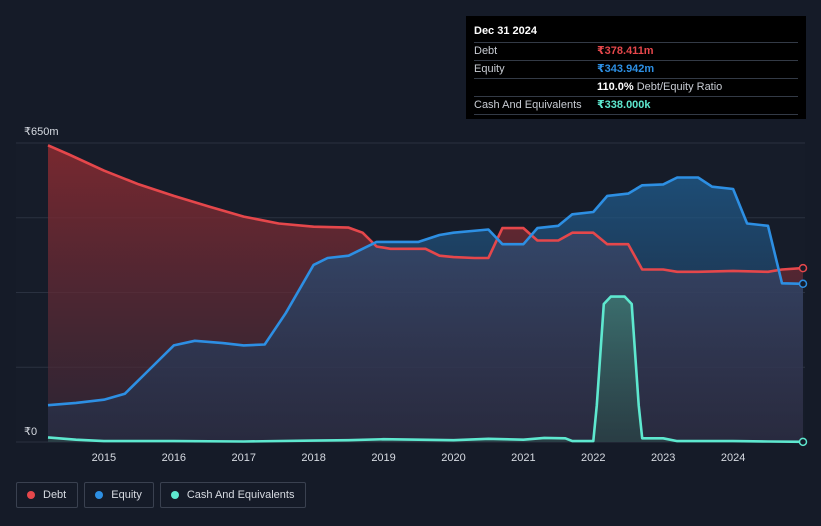 The height and width of the screenshot is (526, 821). Describe the element at coordinates (593, 458) in the screenshot. I see `x-tick-label-2022: 2022` at that location.